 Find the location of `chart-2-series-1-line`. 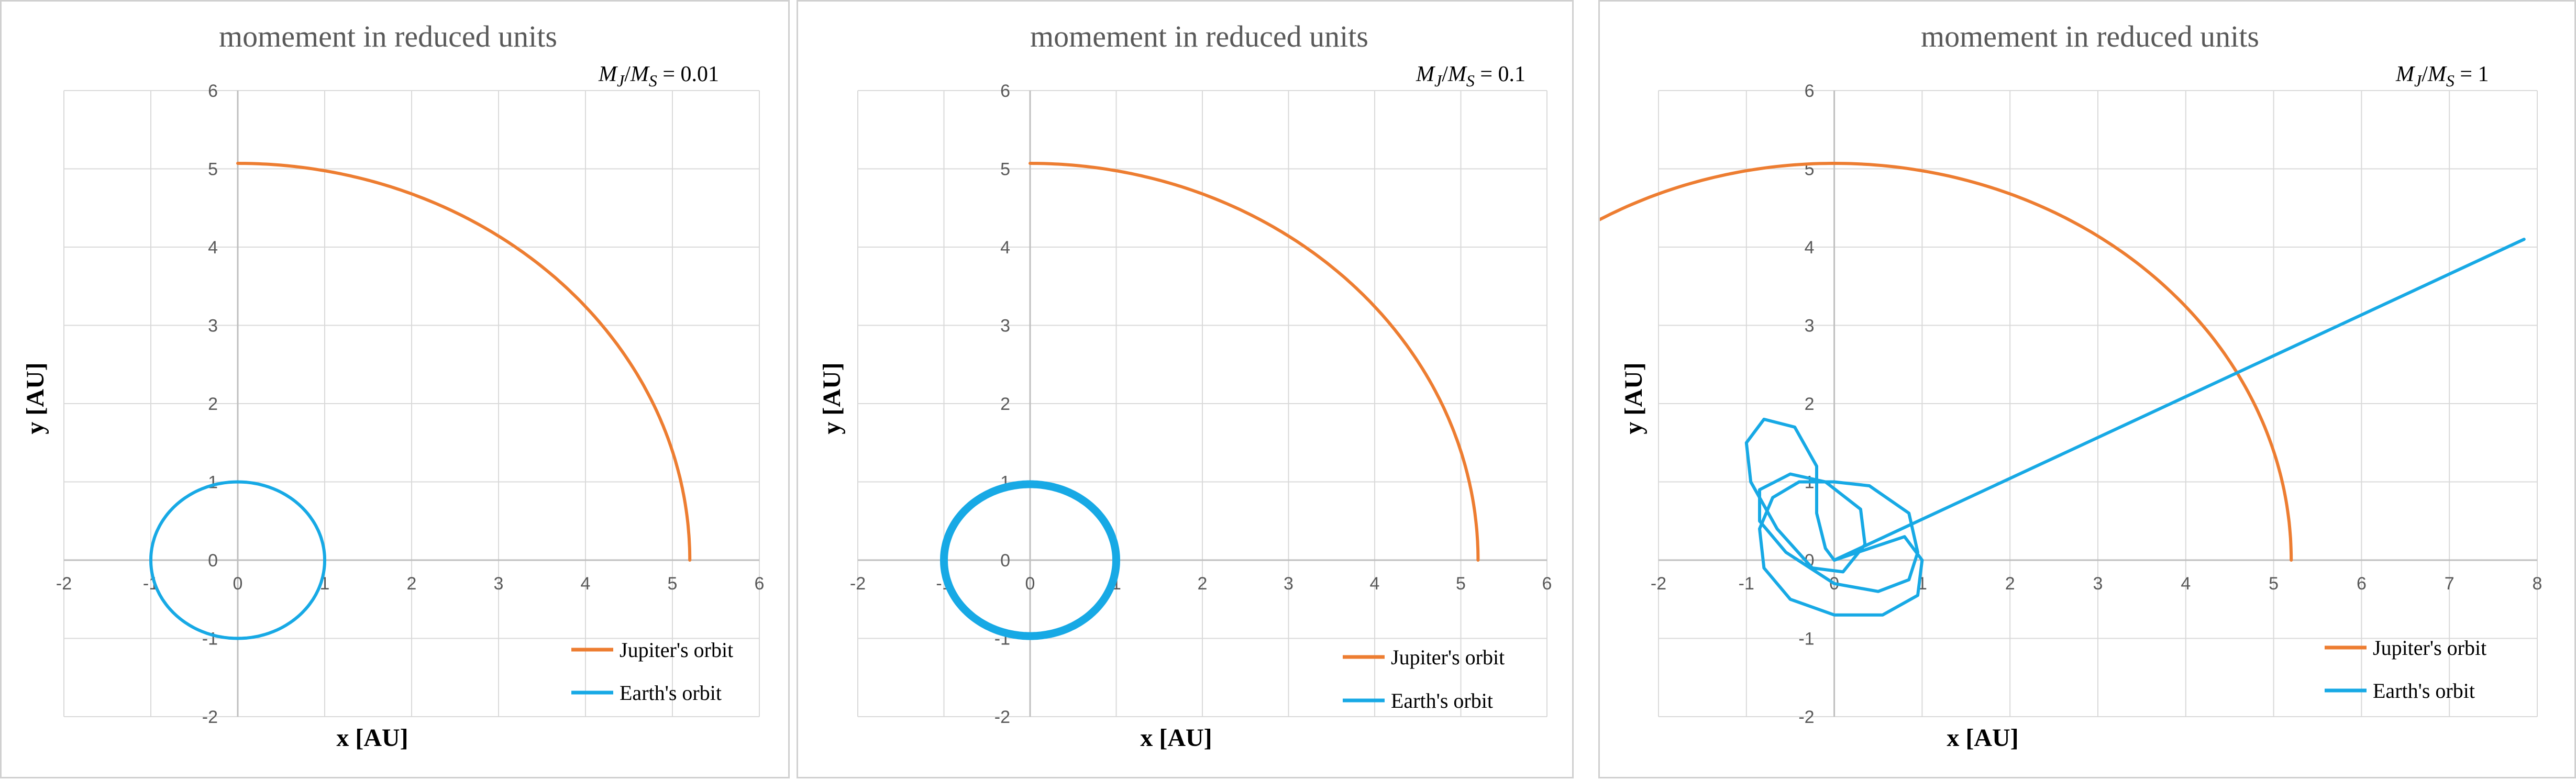

chart-2-series-1-line is located at coordinates (1254, 362).